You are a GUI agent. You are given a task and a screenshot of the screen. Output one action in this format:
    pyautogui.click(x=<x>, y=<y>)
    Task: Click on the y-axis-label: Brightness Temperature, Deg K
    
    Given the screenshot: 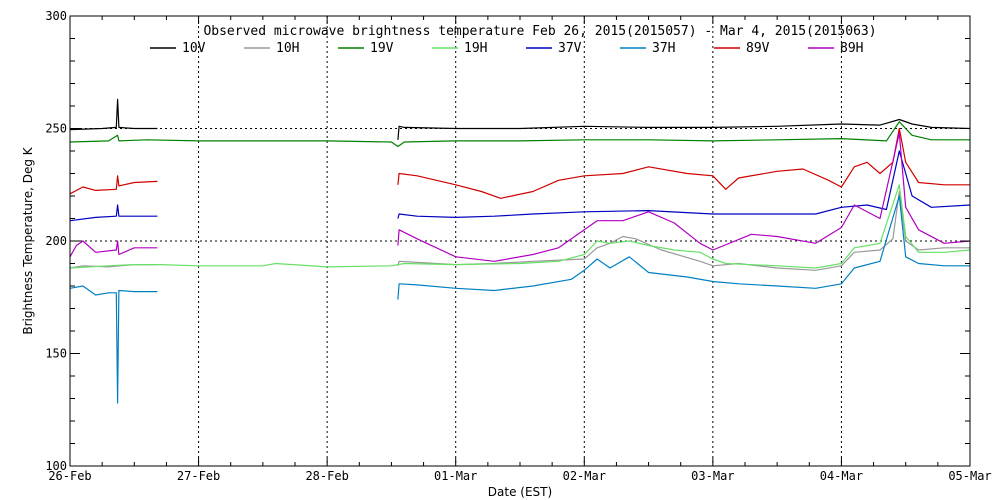 What is the action you would take?
    pyautogui.click(x=28, y=240)
    